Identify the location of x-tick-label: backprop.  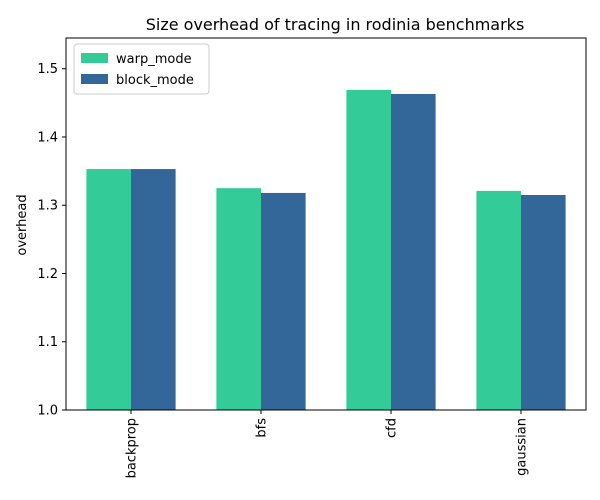
(132, 448).